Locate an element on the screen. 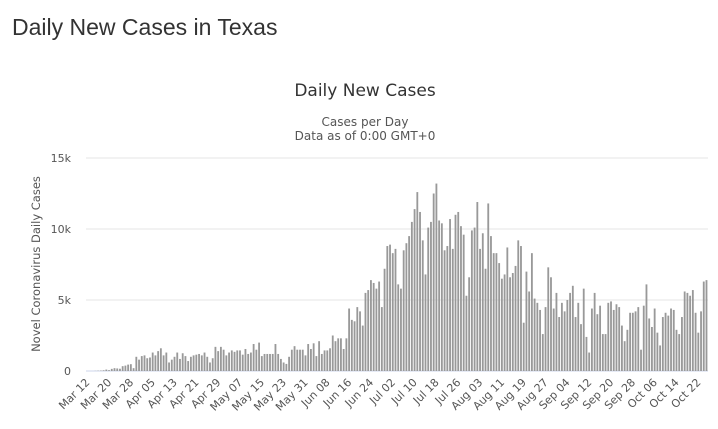 The image size is (718, 429). y-tick-label: 5k is located at coordinates (65, 300).